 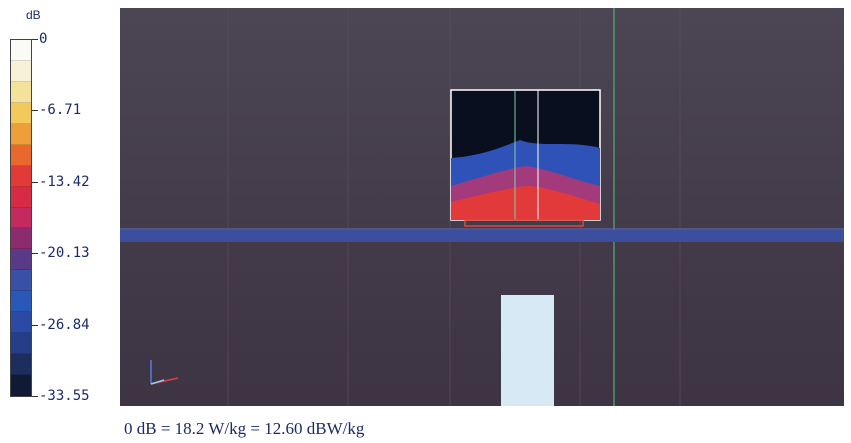 I want to click on phantom-block, so click(x=527, y=350).